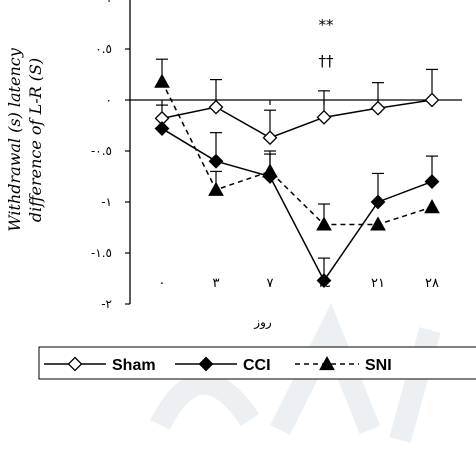 This screenshot has width=476, height=457. What do you see at coordinates (134, 365) in the screenshot?
I see `legend-label: Sham` at bounding box center [134, 365].